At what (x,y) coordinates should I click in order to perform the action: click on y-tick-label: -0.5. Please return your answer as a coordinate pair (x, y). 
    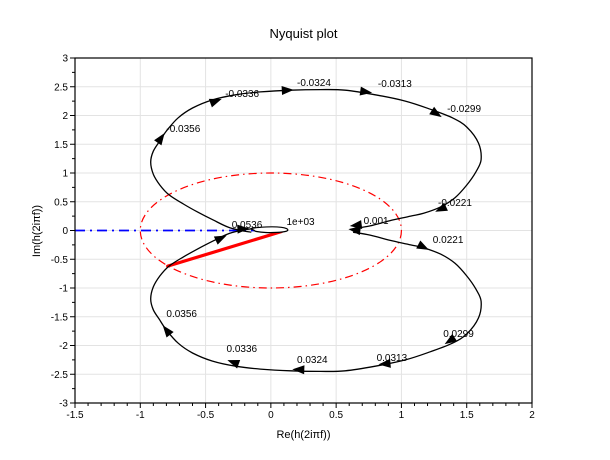
    Looking at the image, I should click on (60, 260).